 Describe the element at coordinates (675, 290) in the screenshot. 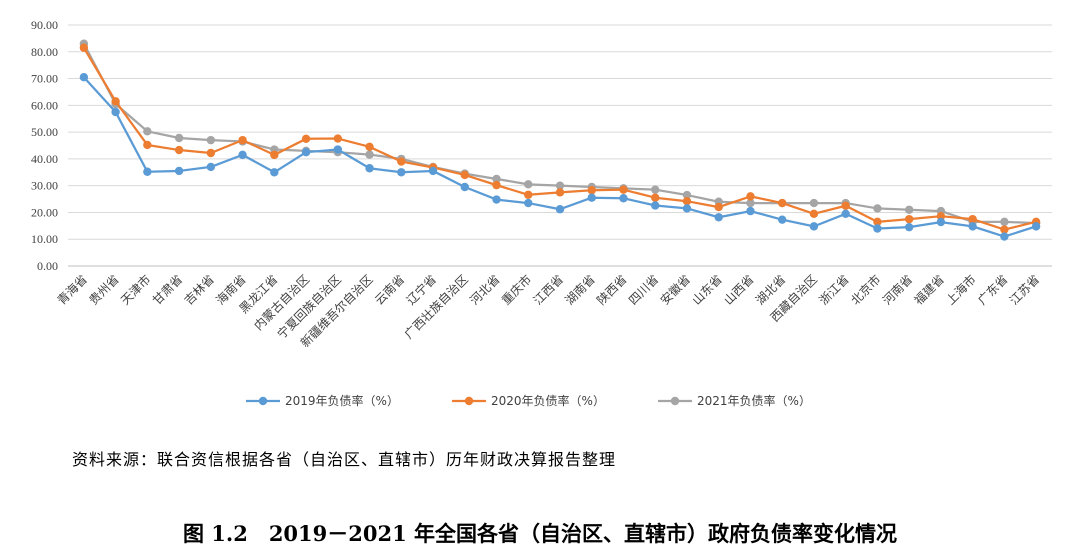

I see `x-tick-label: 安徽省` at that location.